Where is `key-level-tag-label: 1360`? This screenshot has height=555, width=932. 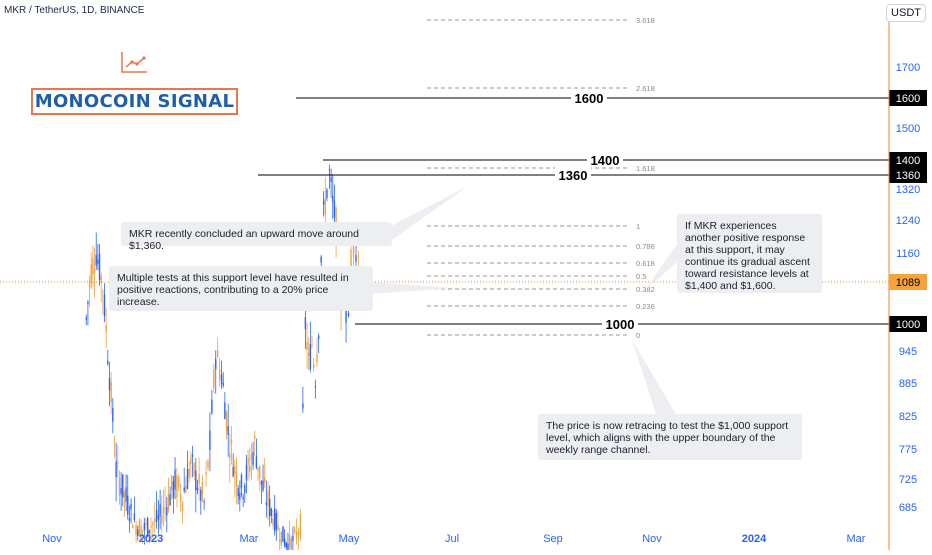 key-level-tag-label: 1360 is located at coordinates (908, 176).